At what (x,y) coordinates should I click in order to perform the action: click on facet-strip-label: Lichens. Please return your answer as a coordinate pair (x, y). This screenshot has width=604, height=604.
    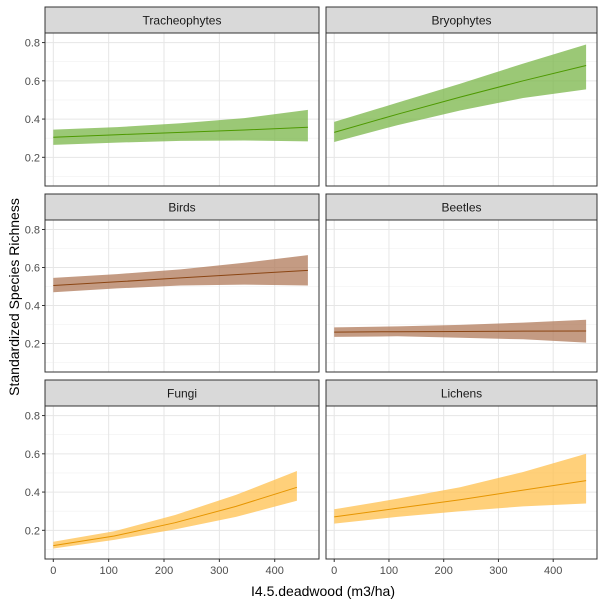
    Looking at the image, I should click on (461, 394).